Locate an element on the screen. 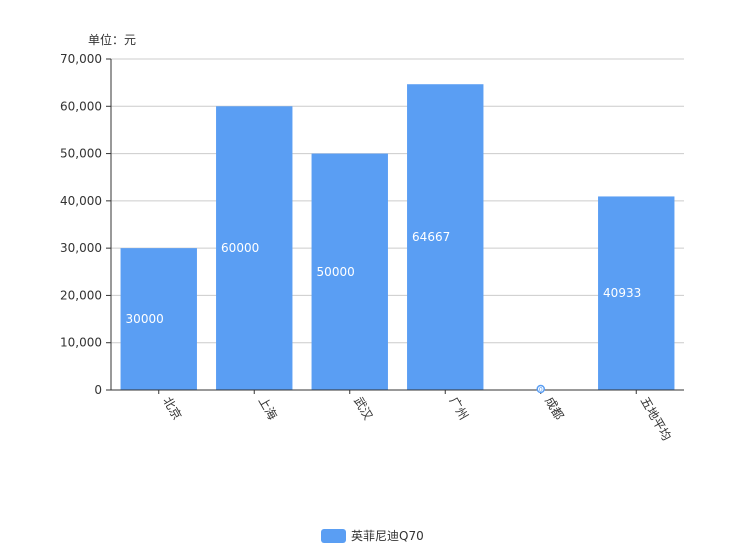 The height and width of the screenshot is (557, 744). data-label: 60000 is located at coordinates (240, 248).